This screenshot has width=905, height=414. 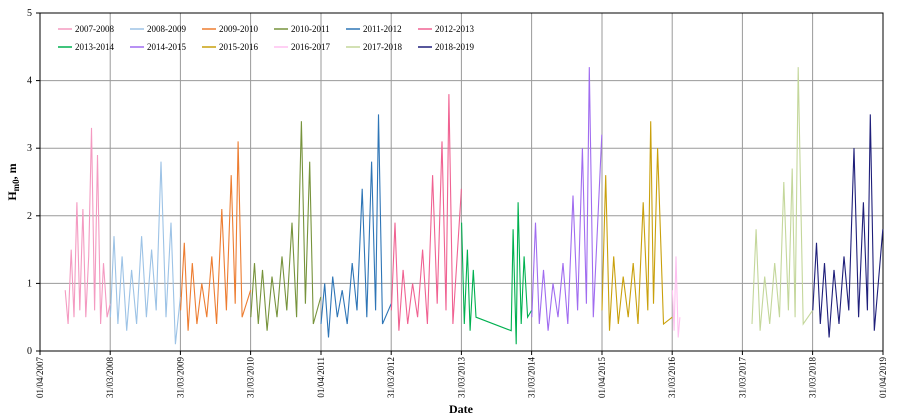 I want to click on legend-label: 2016-2017, so click(x=310, y=47).